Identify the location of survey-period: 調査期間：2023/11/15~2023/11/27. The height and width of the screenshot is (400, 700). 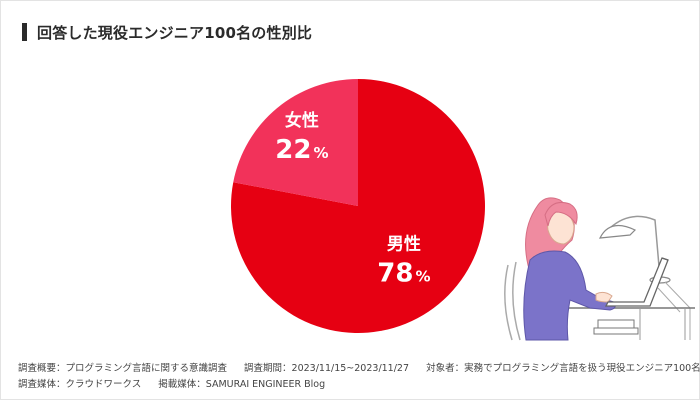
(327, 368).